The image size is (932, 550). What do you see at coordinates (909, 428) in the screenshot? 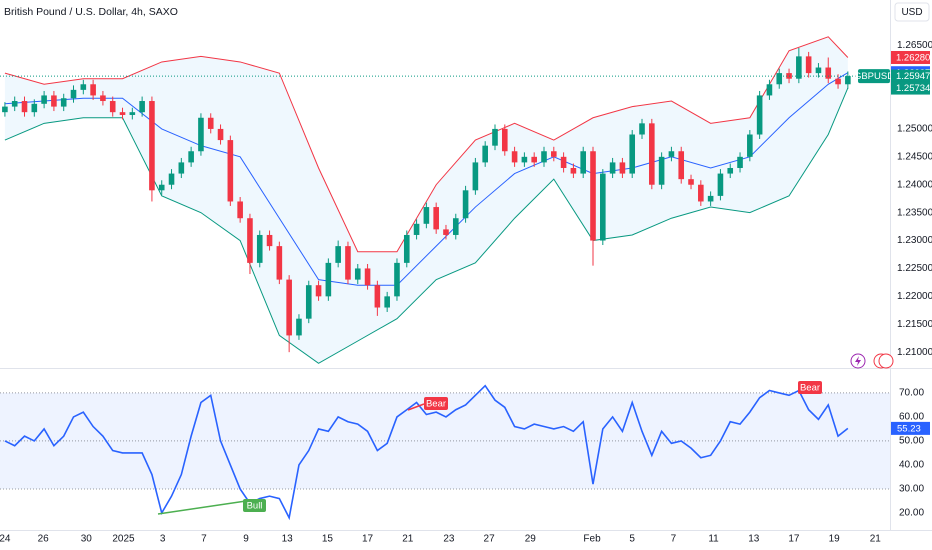
I see `rsi-value-label: 55.23` at bounding box center [909, 428].